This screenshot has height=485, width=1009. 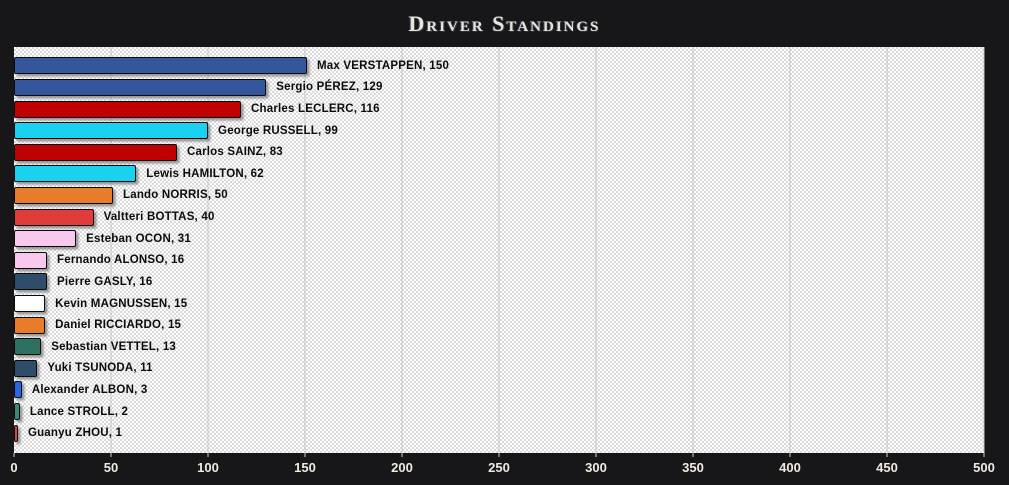 I want to click on bar-row: Sergio PÉREZ, 129, so click(x=499, y=88).